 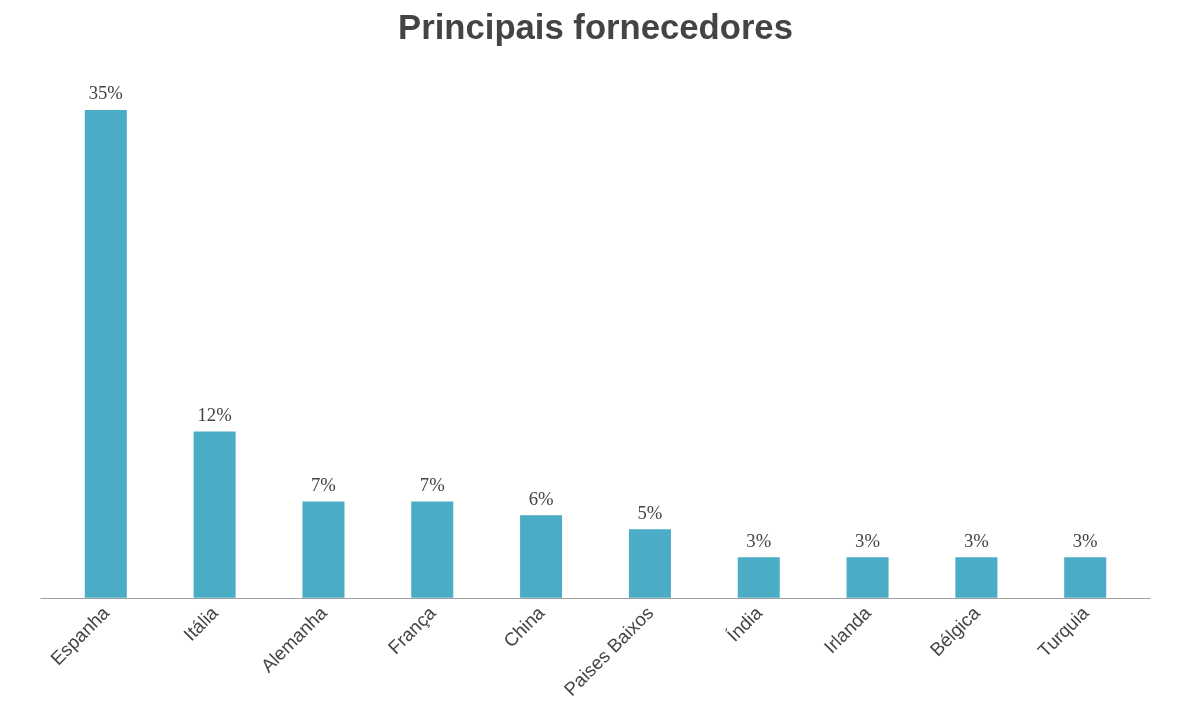 I want to click on chart-title: Principais fornecedores, so click(x=595, y=26).